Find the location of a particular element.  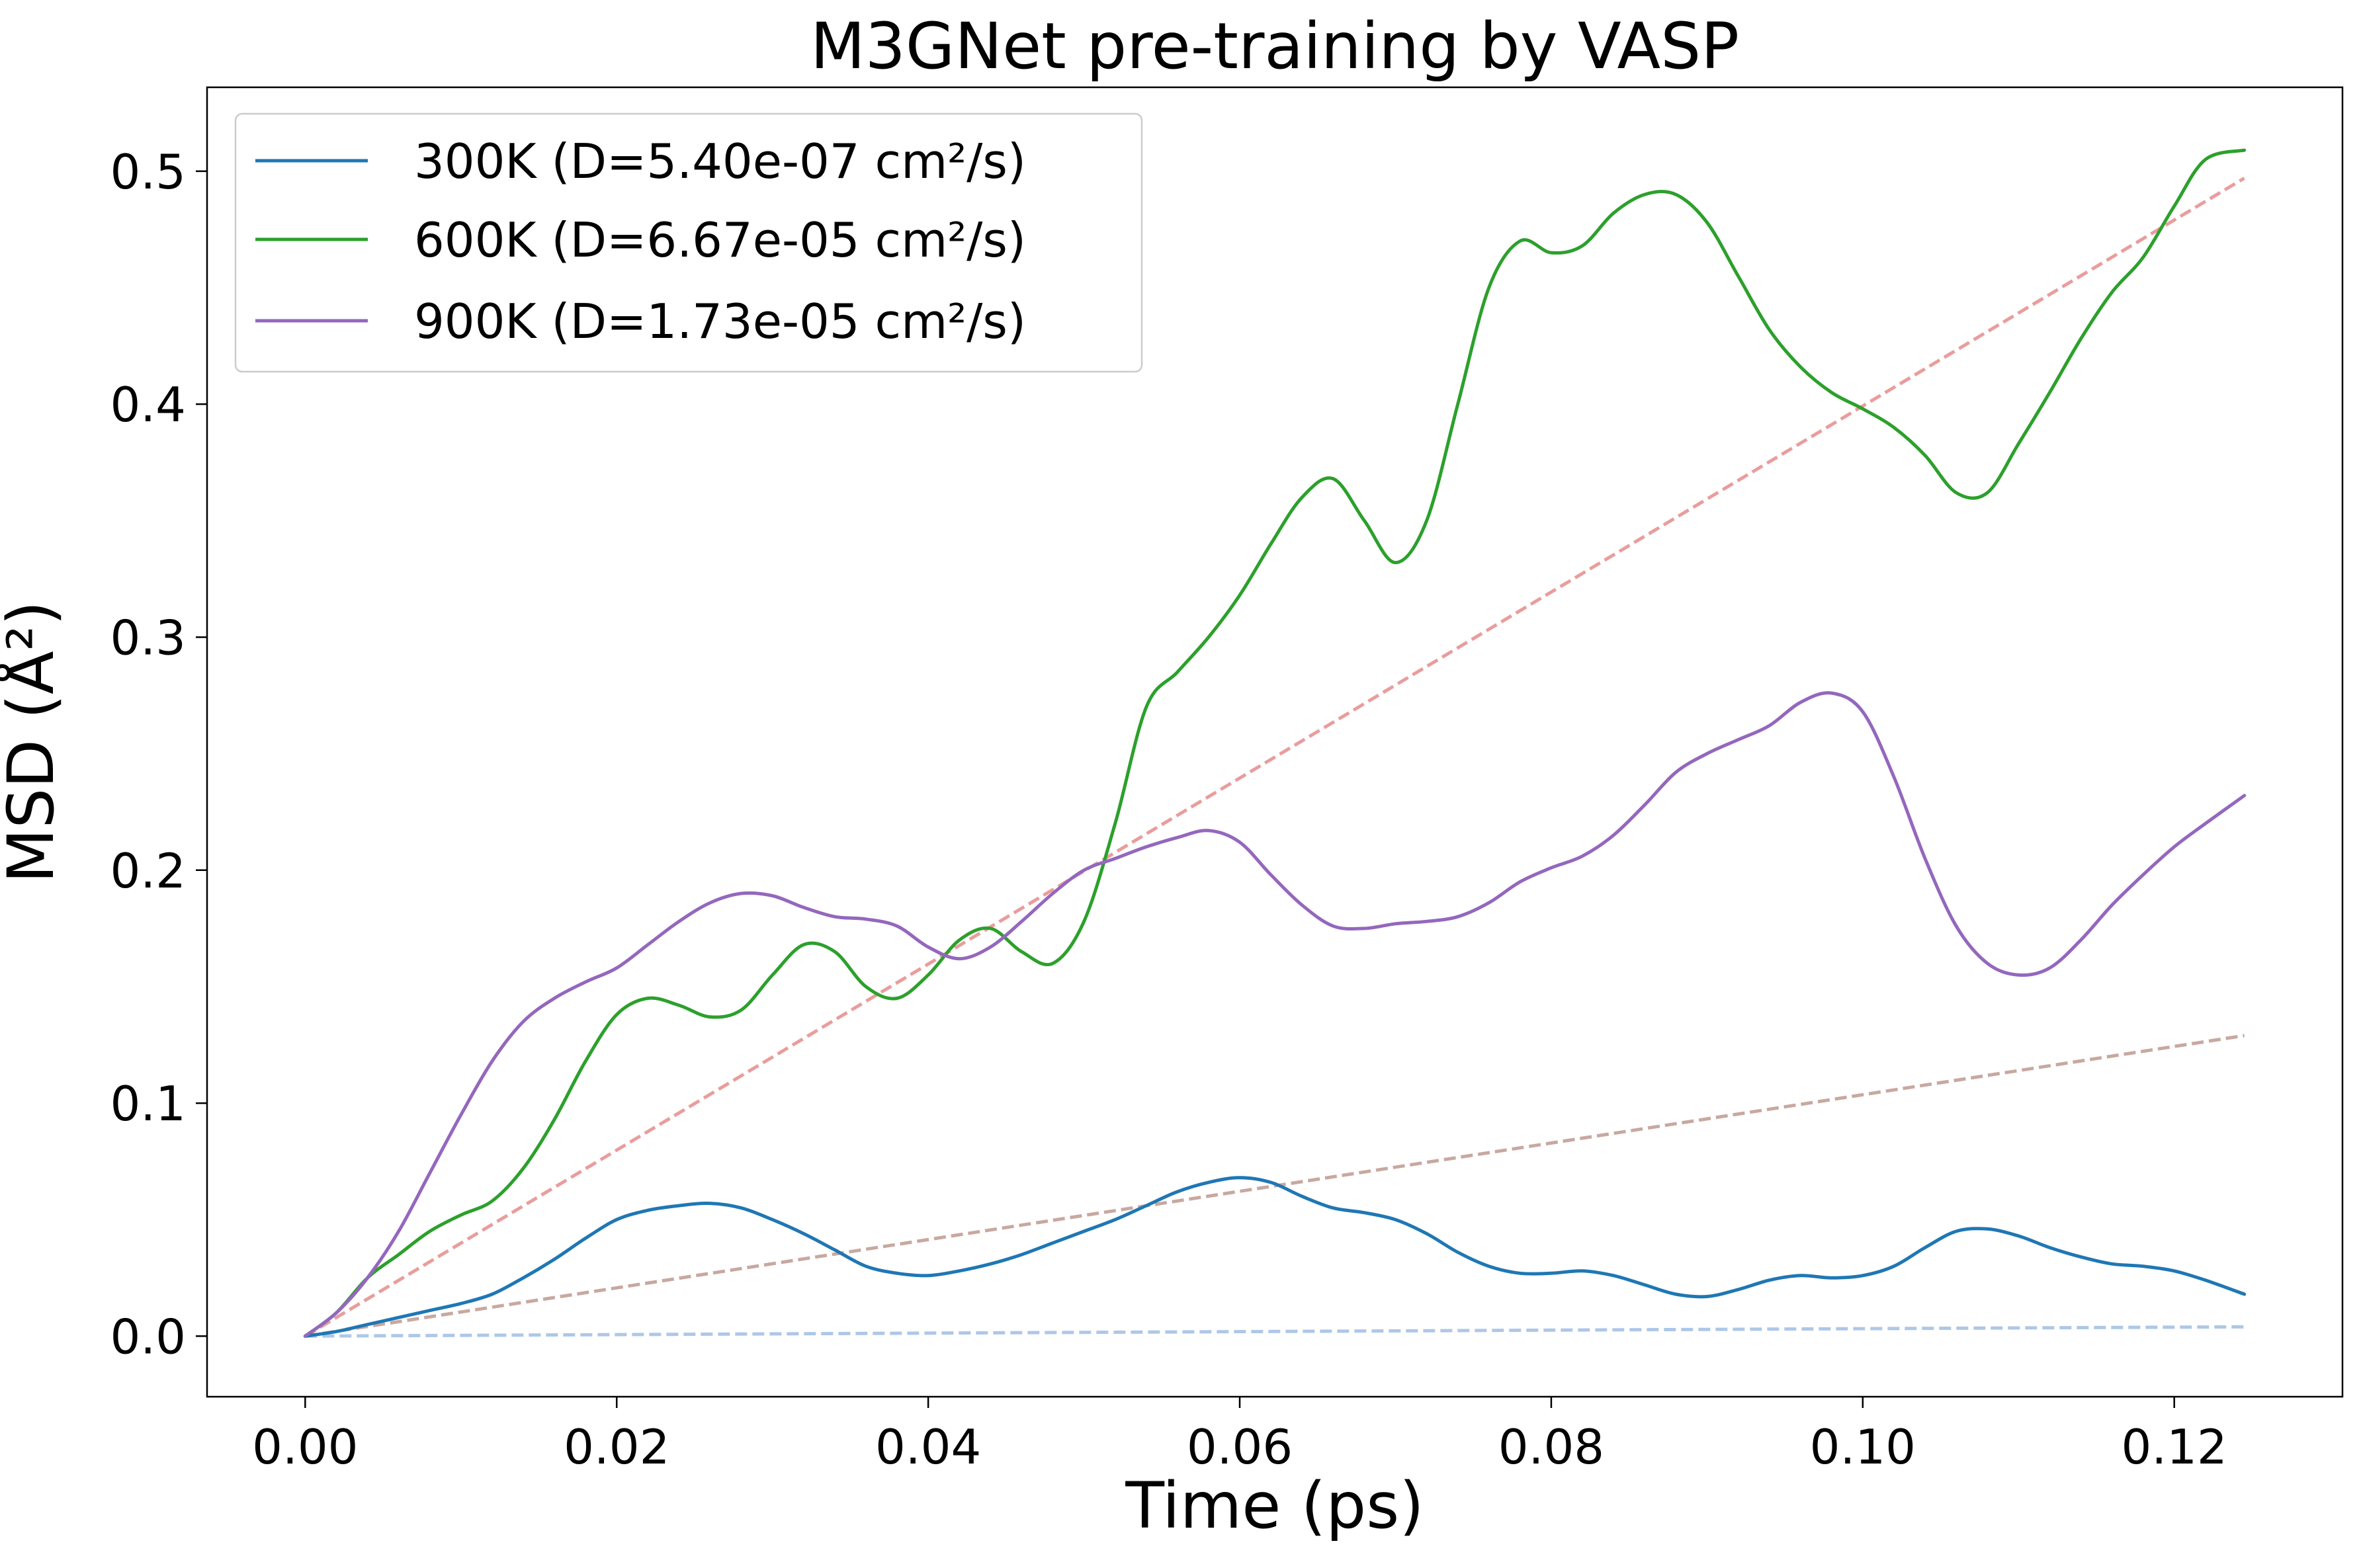

y-tick-label: 0.5 is located at coordinates (148, 172).